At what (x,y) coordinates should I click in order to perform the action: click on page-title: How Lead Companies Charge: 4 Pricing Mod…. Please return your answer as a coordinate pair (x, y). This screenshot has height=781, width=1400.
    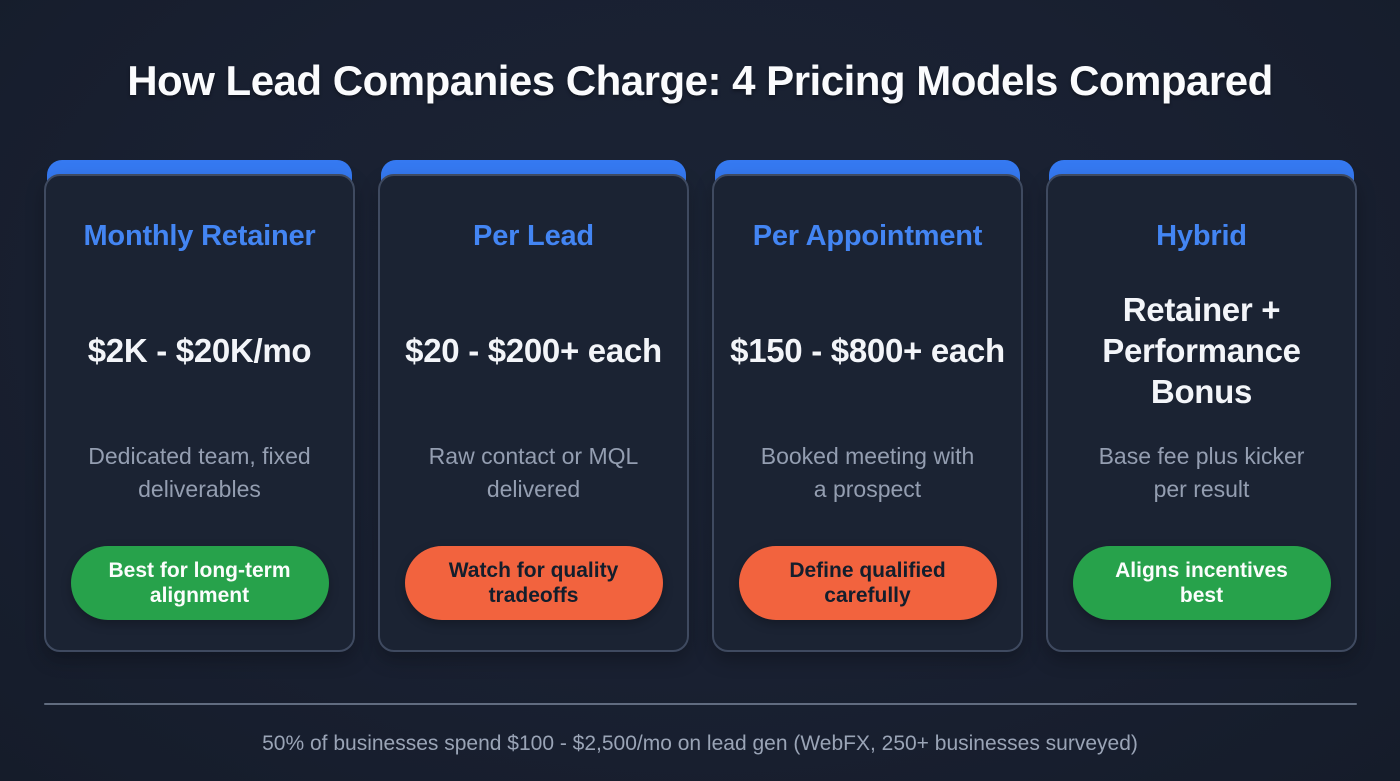
    Looking at the image, I should click on (700, 80).